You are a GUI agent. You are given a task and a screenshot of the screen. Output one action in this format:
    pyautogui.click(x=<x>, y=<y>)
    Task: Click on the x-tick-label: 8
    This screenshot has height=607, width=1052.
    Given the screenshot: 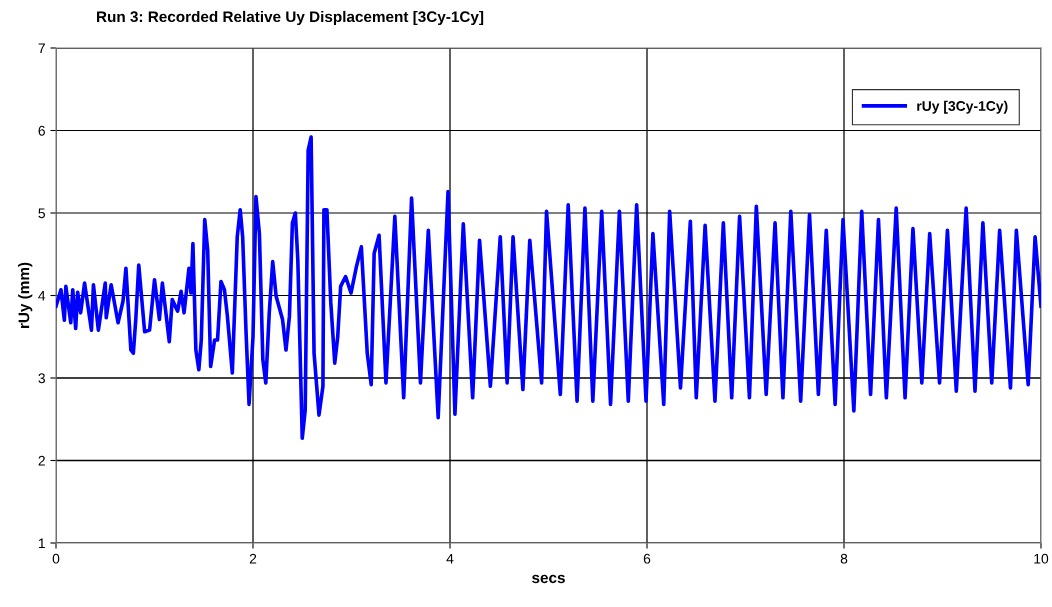 What is the action you would take?
    pyautogui.click(x=844, y=558)
    